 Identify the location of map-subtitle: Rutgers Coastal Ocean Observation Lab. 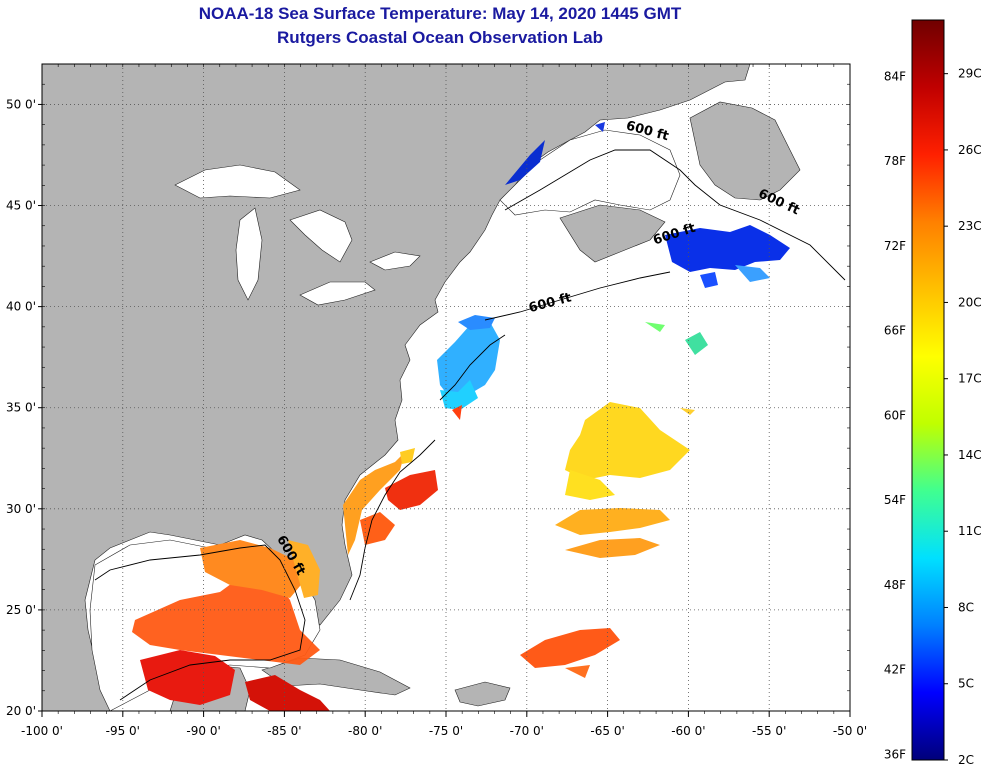
(440, 37).